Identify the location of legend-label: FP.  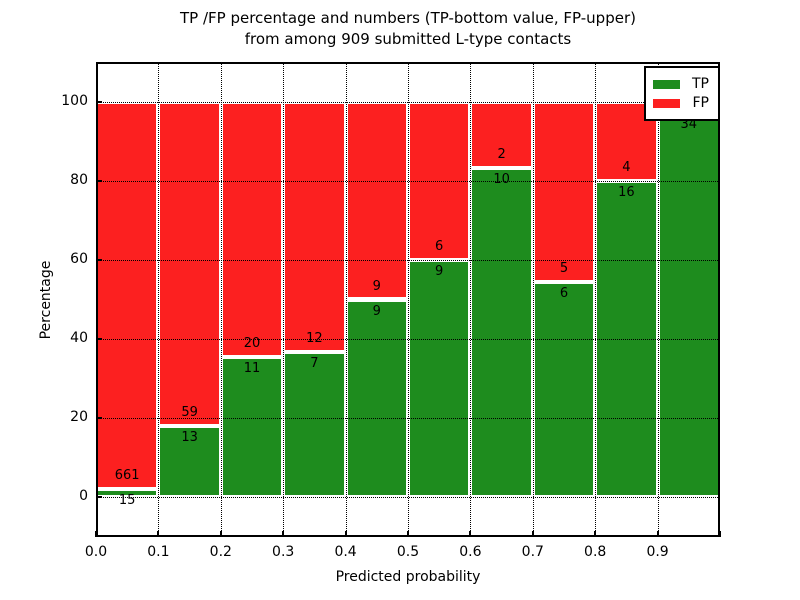
(701, 103).